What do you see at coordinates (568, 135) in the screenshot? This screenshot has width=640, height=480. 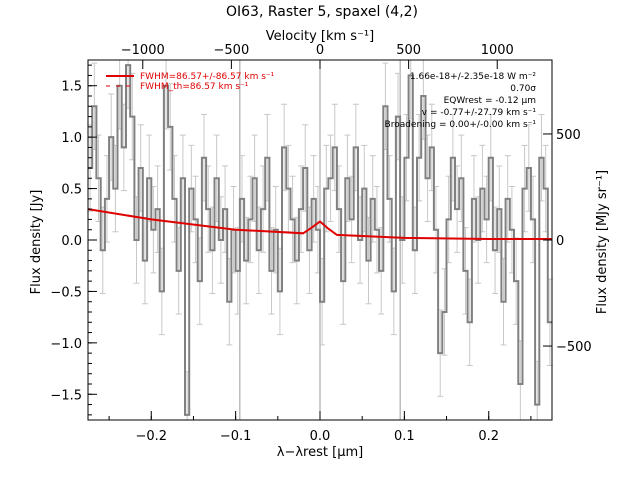 I see `right-tick-label: 500` at bounding box center [568, 135].